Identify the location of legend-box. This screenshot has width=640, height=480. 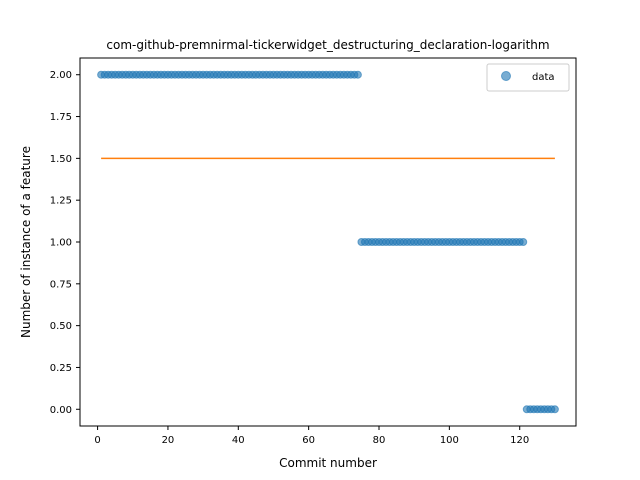
(528, 77).